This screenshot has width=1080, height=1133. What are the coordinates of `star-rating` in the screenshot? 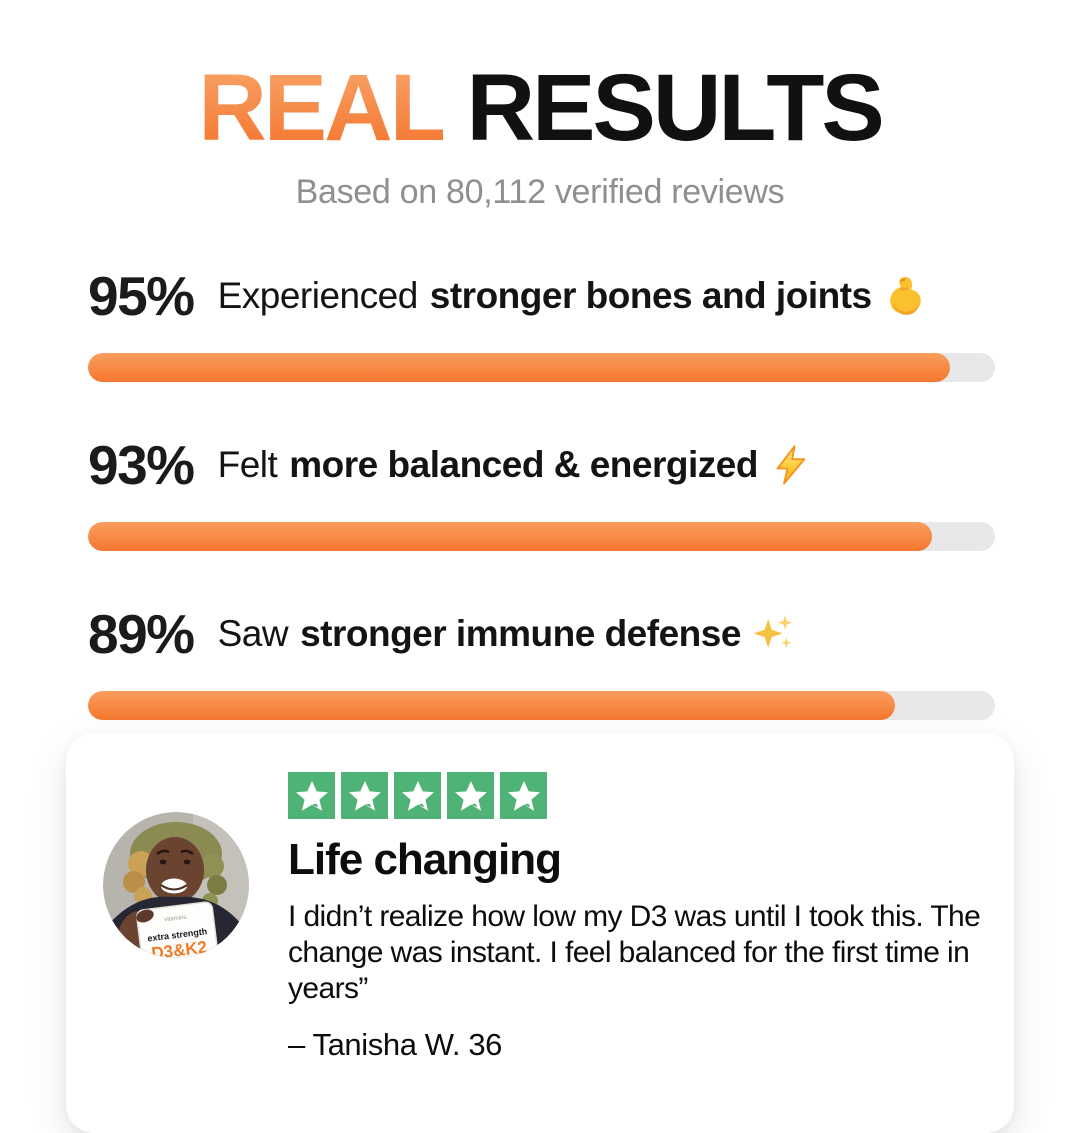 It's located at (638, 795).